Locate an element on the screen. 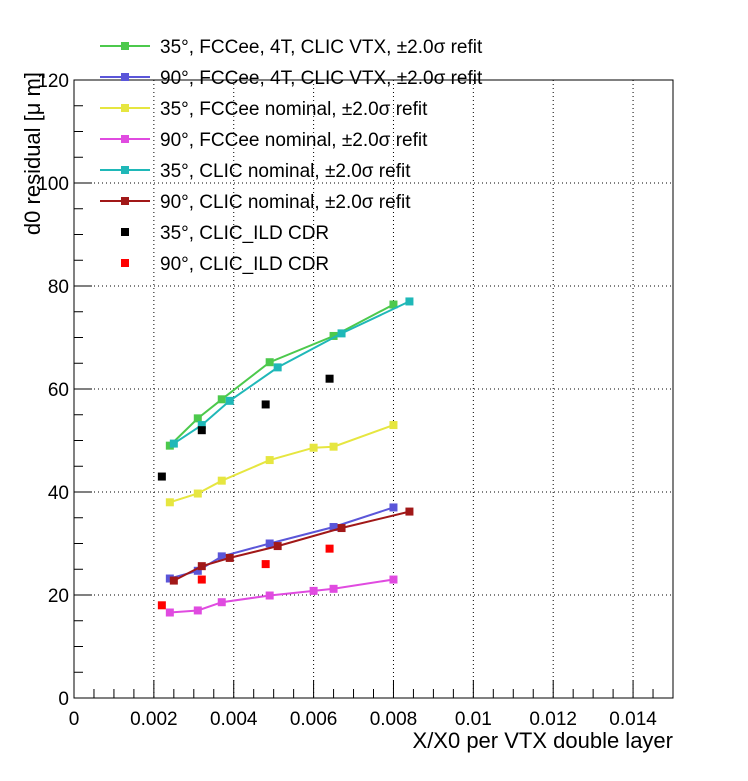  legend-entry-8: 90°, CLIC_ILD CDR is located at coordinates (225, 264).